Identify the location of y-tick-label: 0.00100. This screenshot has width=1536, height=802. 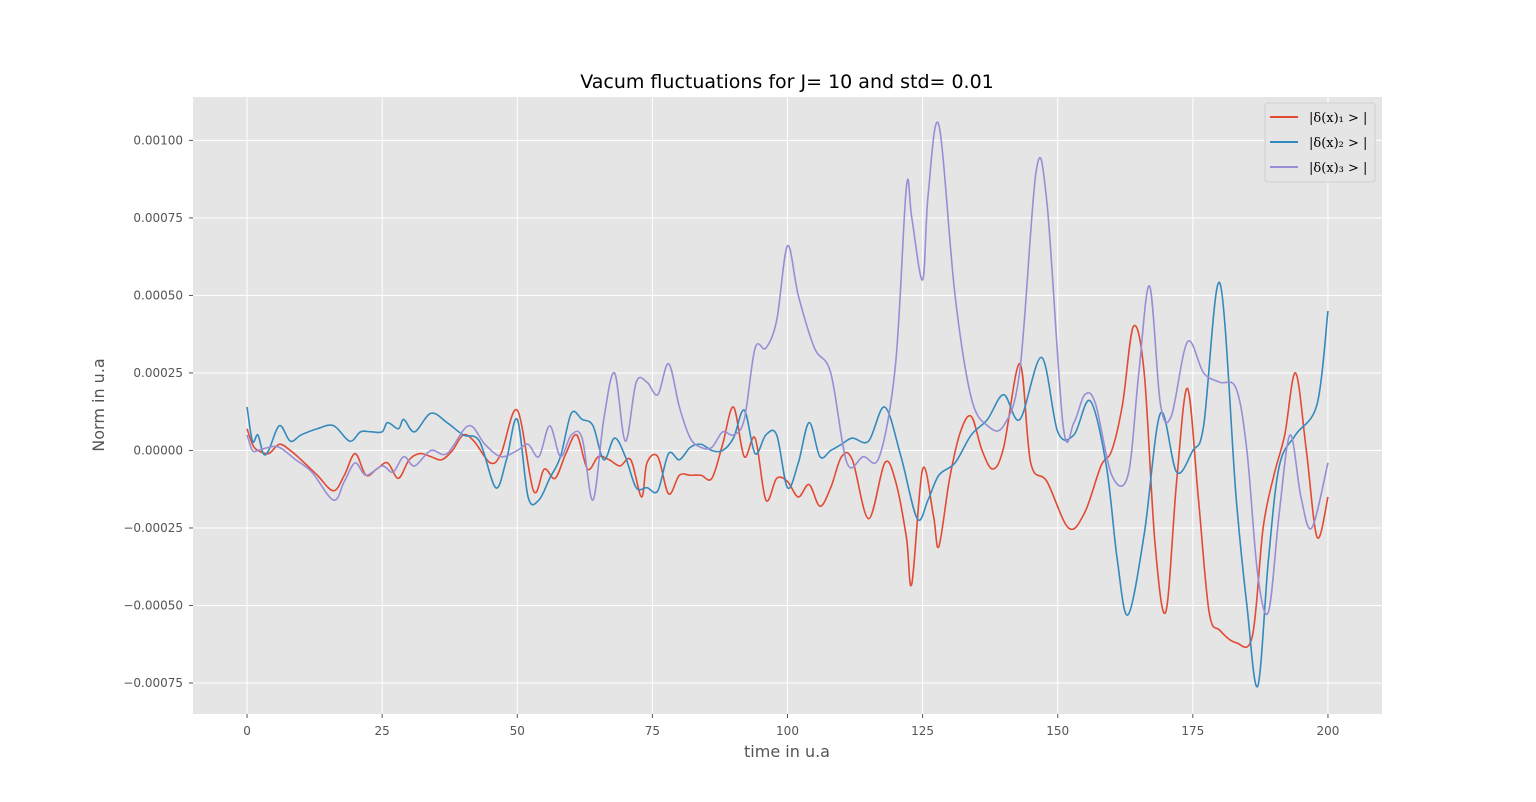
(158, 140).